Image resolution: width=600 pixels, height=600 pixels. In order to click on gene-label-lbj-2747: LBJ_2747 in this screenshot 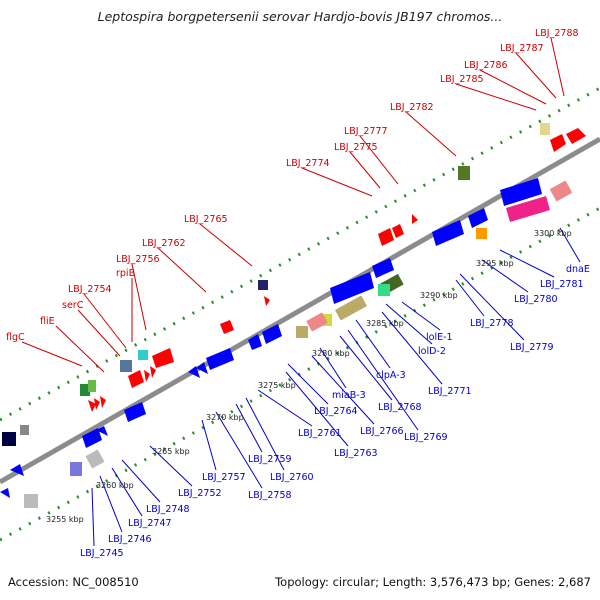, I will do `click(150, 523)`.